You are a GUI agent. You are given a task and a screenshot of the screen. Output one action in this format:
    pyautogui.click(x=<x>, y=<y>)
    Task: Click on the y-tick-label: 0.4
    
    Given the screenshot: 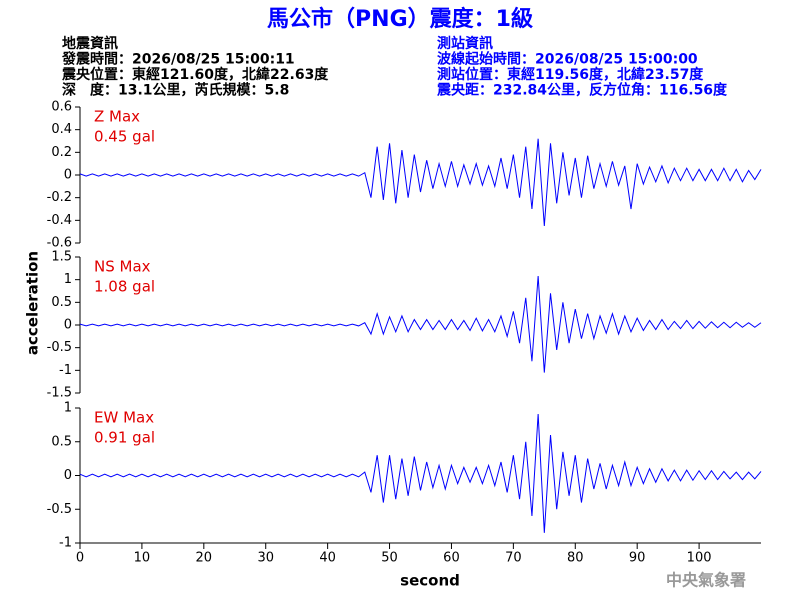 What is the action you would take?
    pyautogui.click(x=61, y=129)
    